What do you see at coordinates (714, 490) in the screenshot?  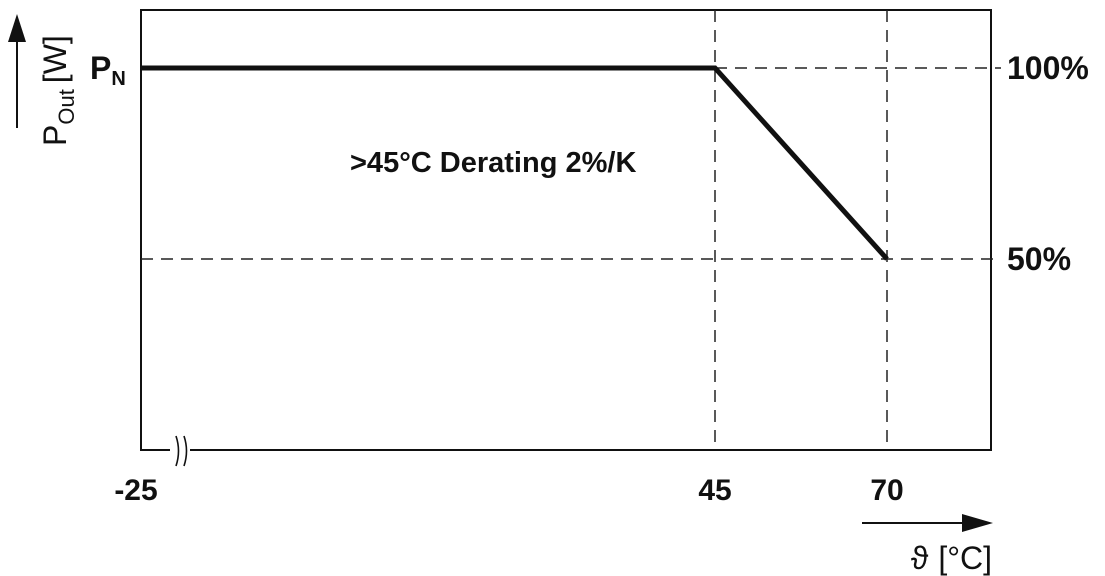 I see `x-tick-label: 45` at bounding box center [714, 490].